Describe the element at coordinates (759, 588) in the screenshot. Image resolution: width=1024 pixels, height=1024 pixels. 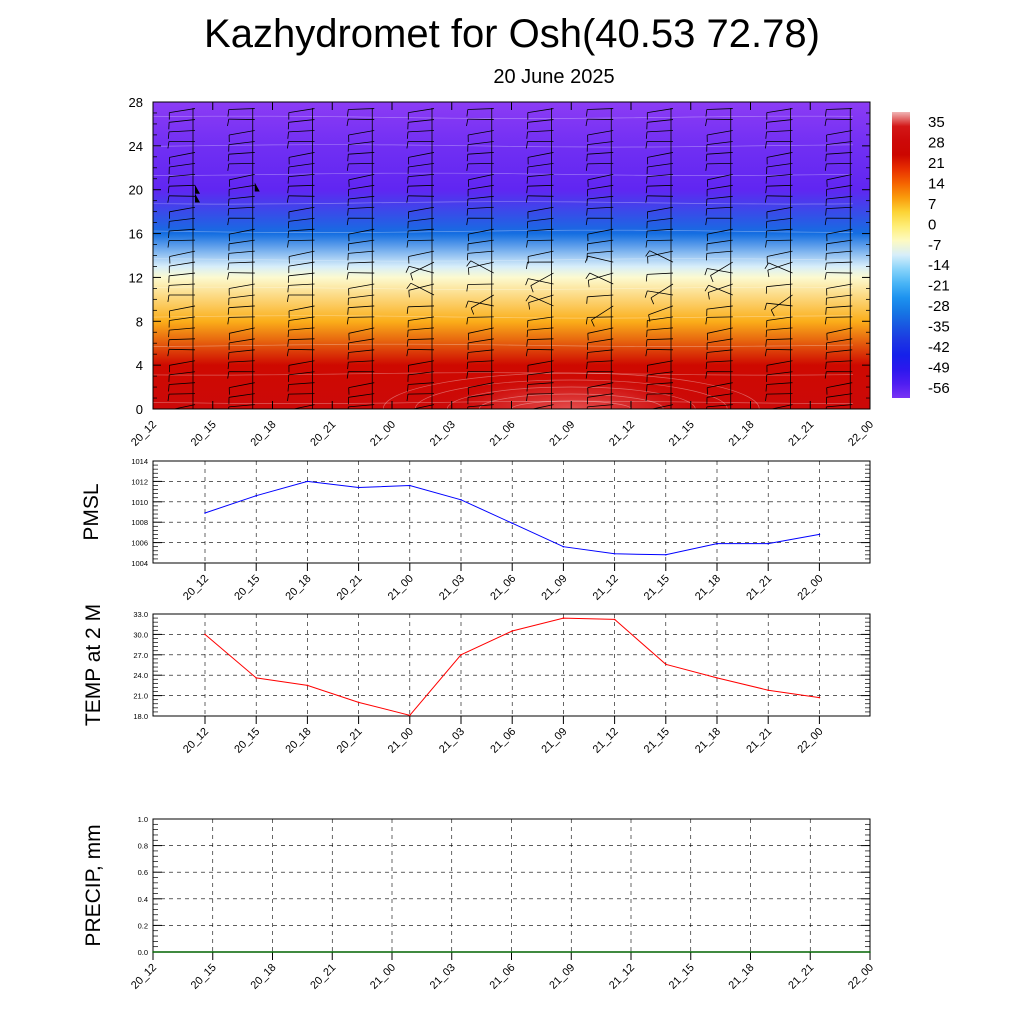
I see `x-tick-label: 21_21` at that location.